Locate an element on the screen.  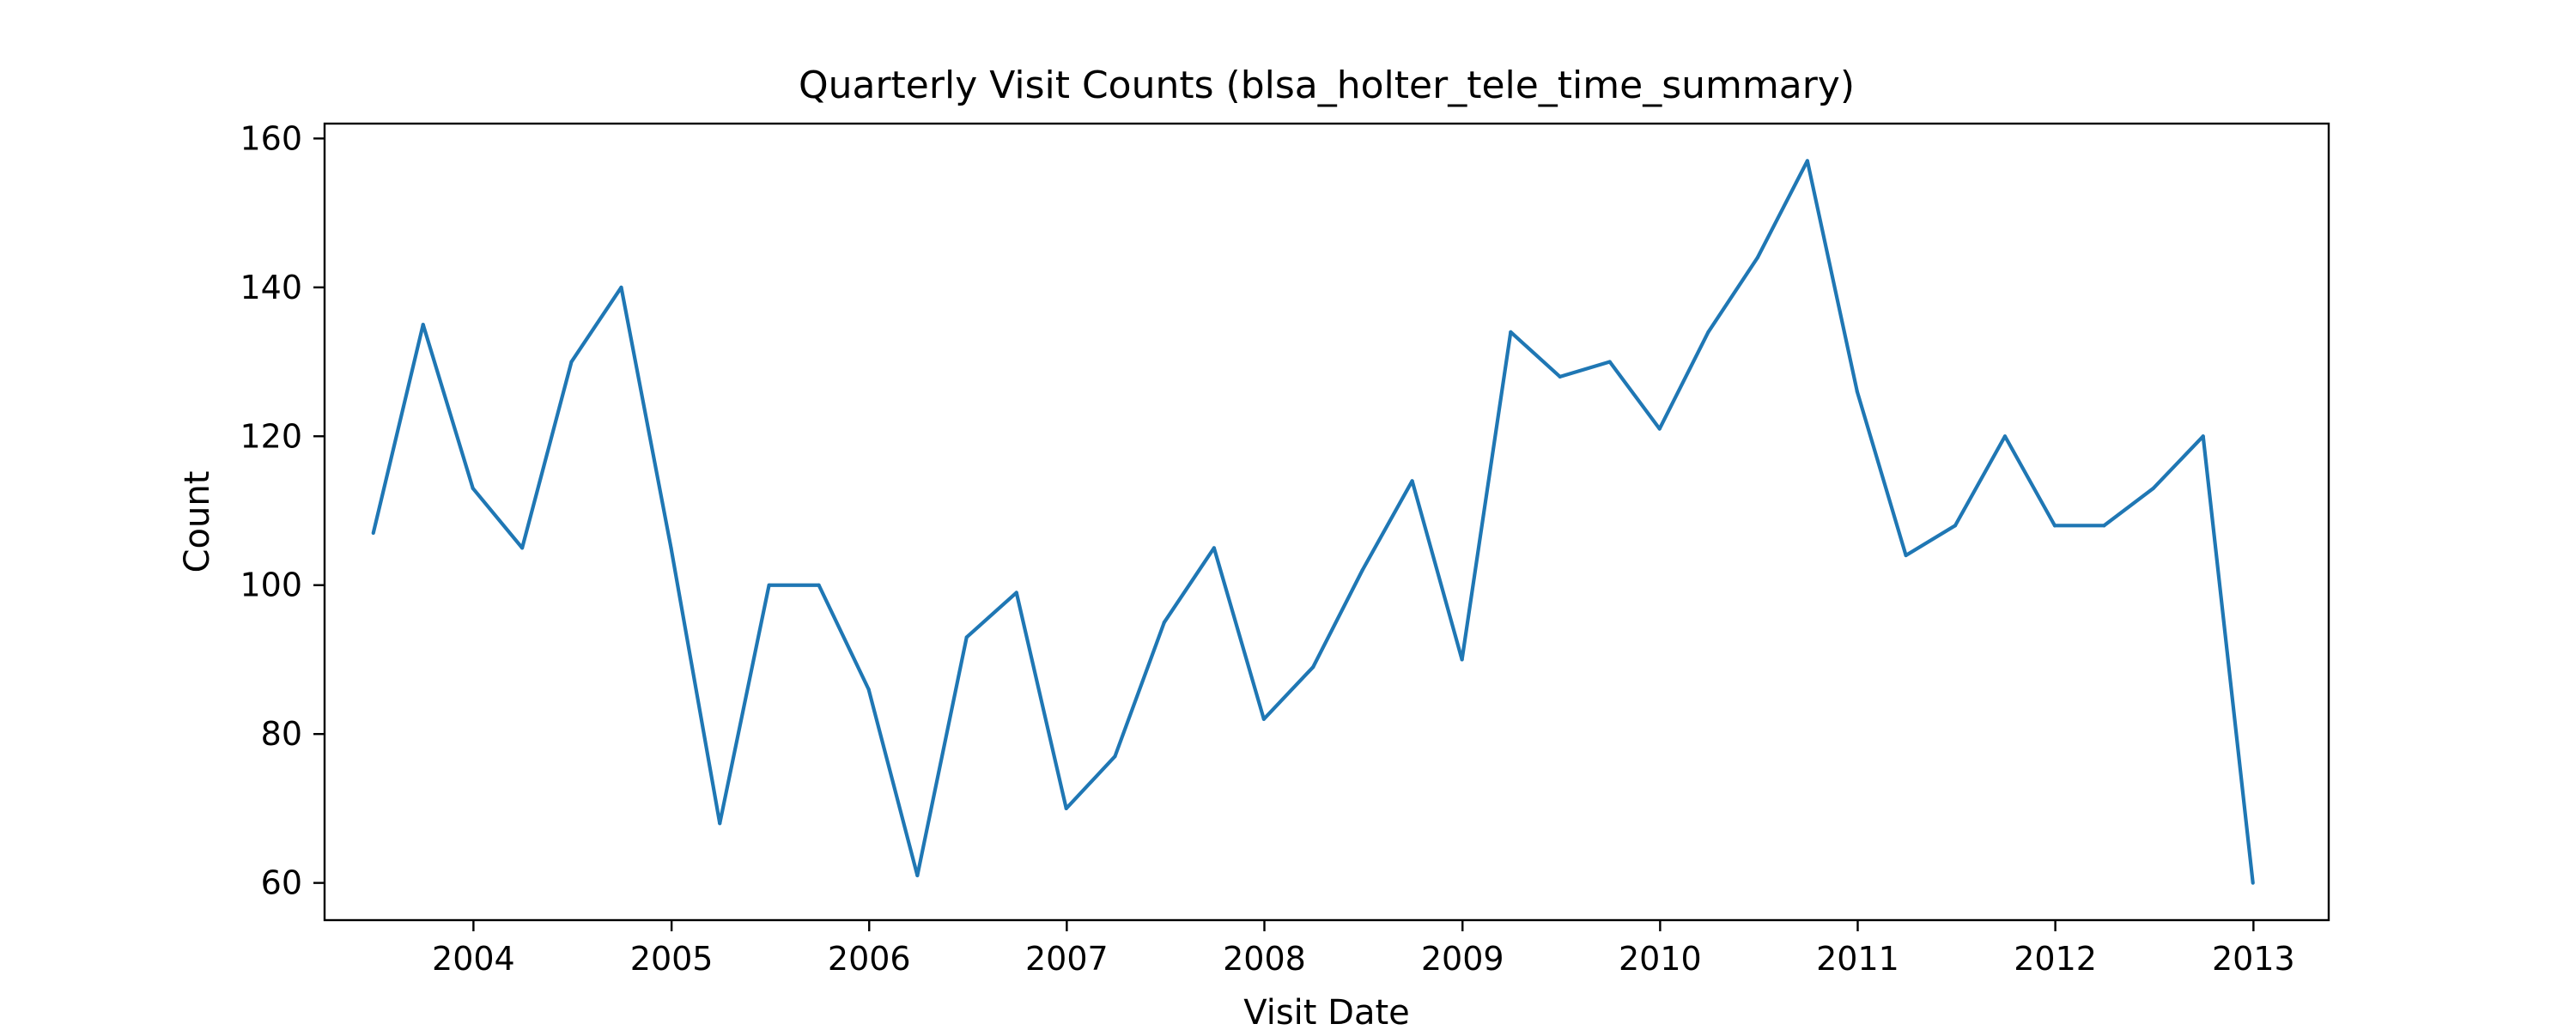
x-tick-label: 2008 is located at coordinates (1265, 959).